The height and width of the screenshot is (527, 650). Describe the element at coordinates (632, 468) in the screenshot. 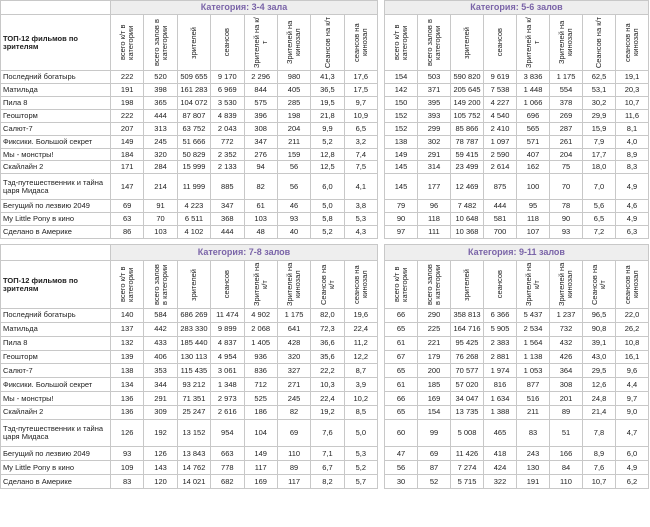

I see `cell-value: 4,9` at that location.